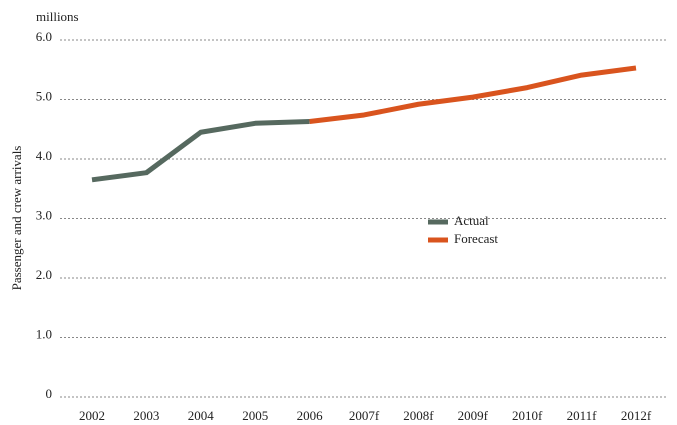 This screenshot has height=425, width=677. Describe the element at coordinates (49, 393) in the screenshot. I see `y-tick-label: 0` at that location.